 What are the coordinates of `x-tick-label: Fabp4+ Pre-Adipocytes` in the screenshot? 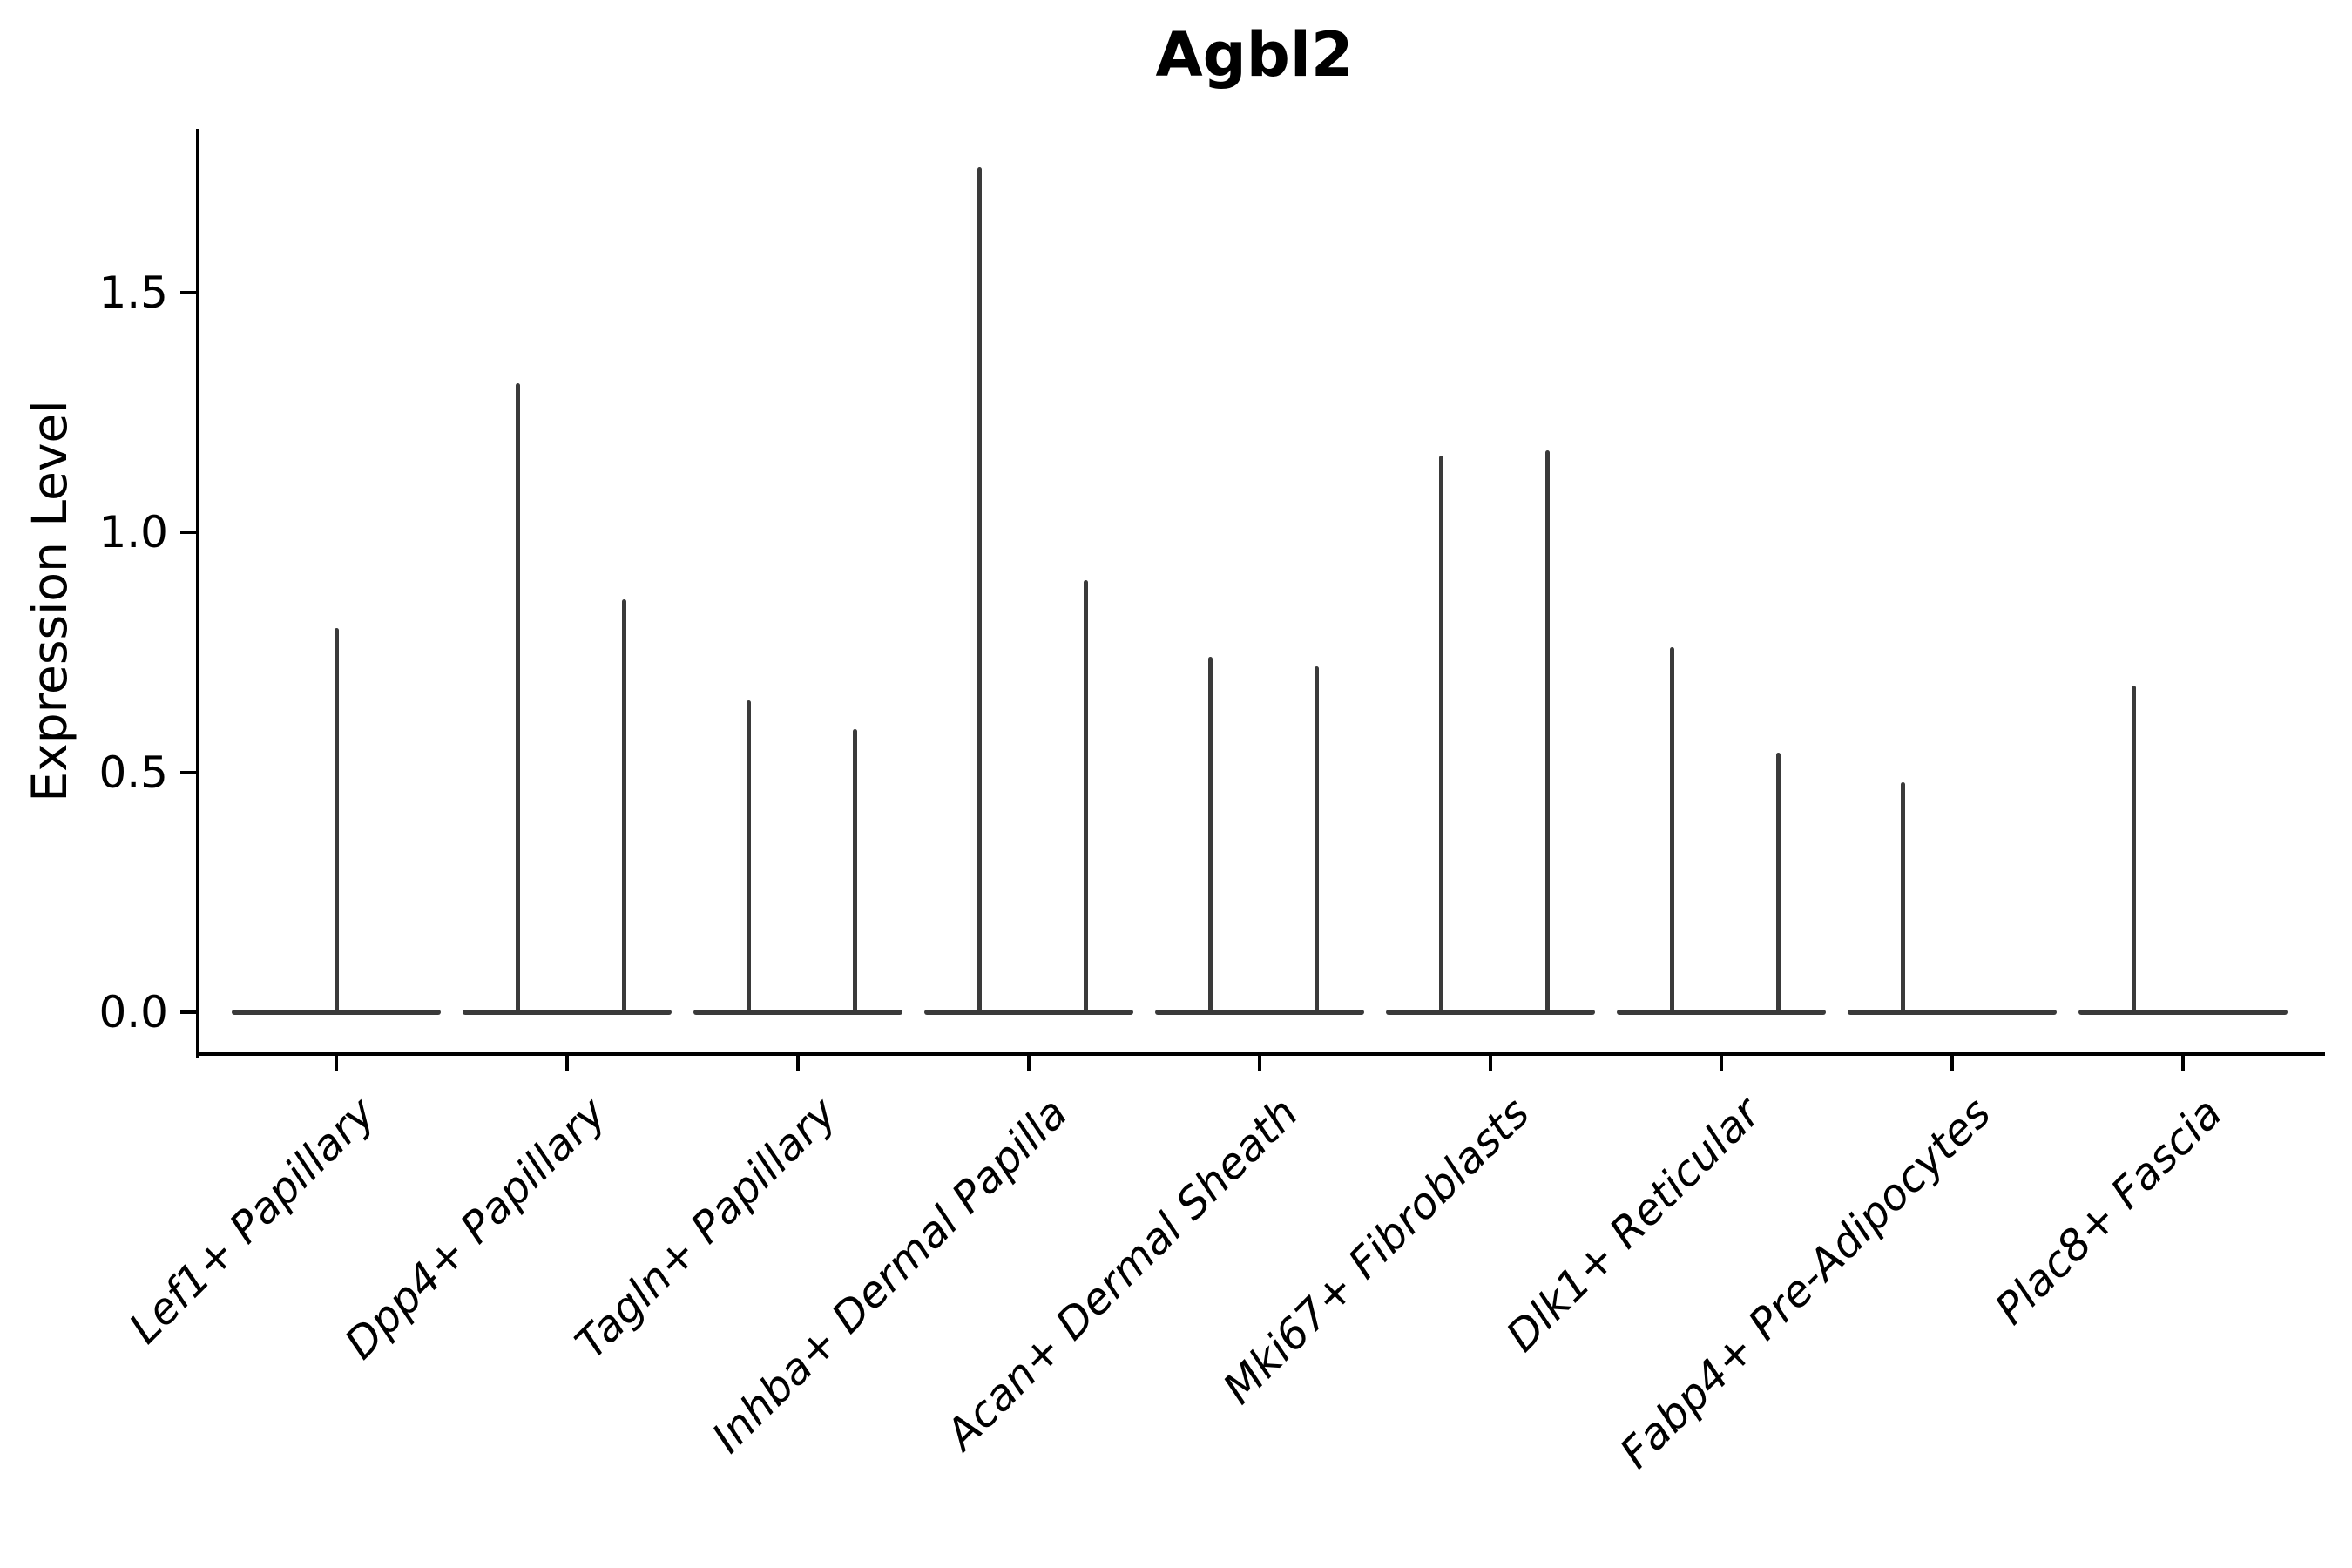 It's located at (1805, 1283).